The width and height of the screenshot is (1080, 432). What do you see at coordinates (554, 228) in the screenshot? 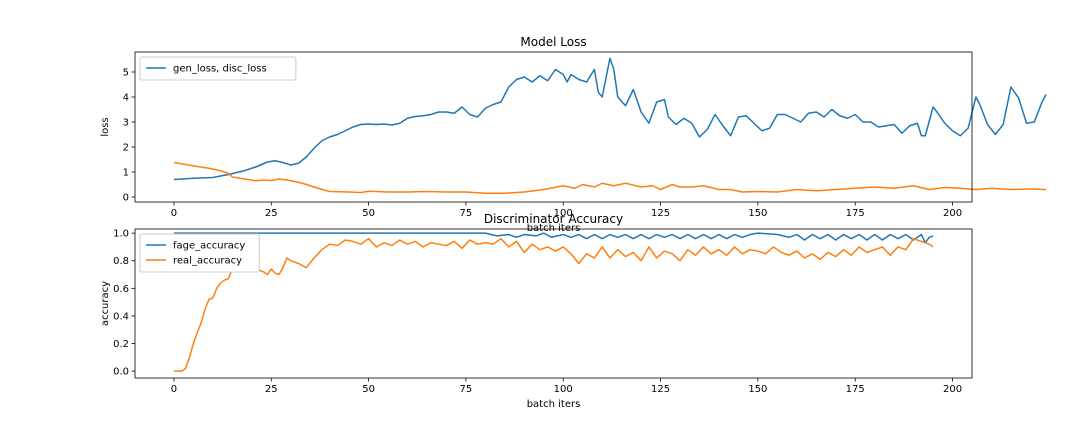
I see `loss-x-axis-label: batch iters` at bounding box center [554, 228].